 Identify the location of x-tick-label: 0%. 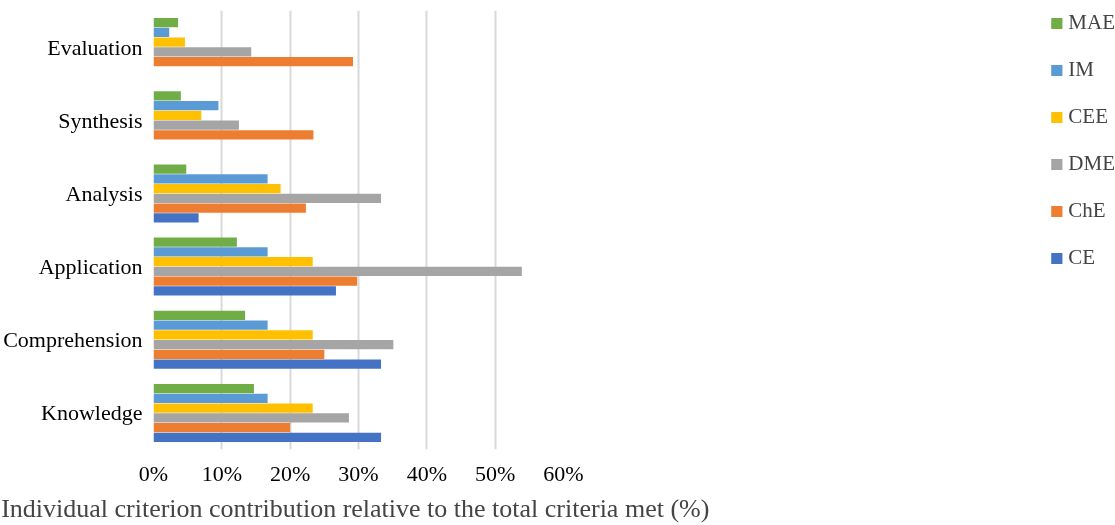
(153, 473).